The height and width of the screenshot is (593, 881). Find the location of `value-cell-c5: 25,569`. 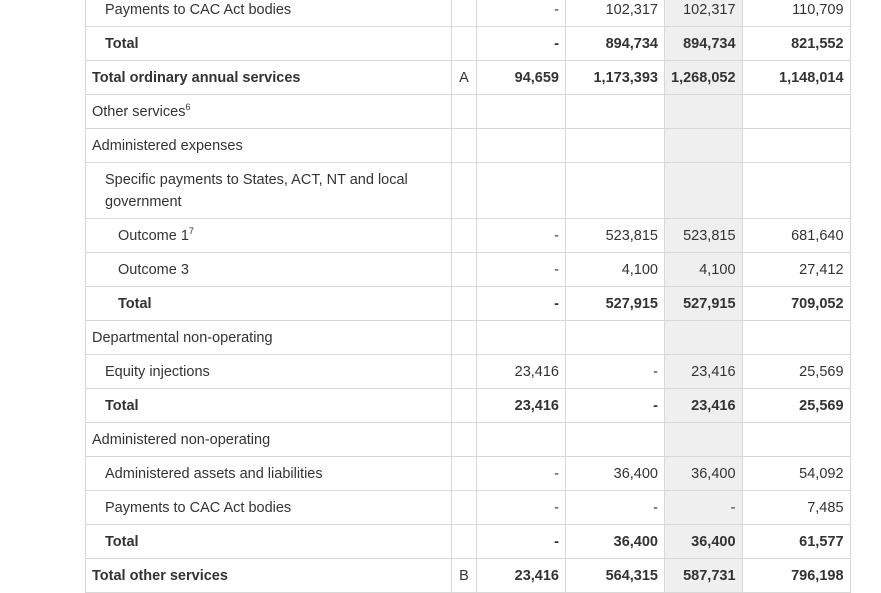

value-cell-c5: 25,569 is located at coordinates (796, 405).